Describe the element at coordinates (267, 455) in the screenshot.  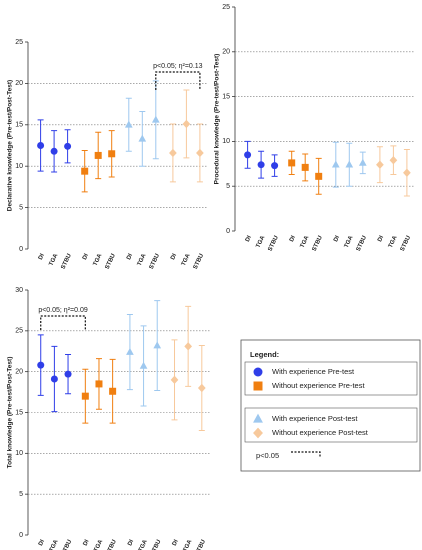
I see `legend-significance: p<0.05` at that location.